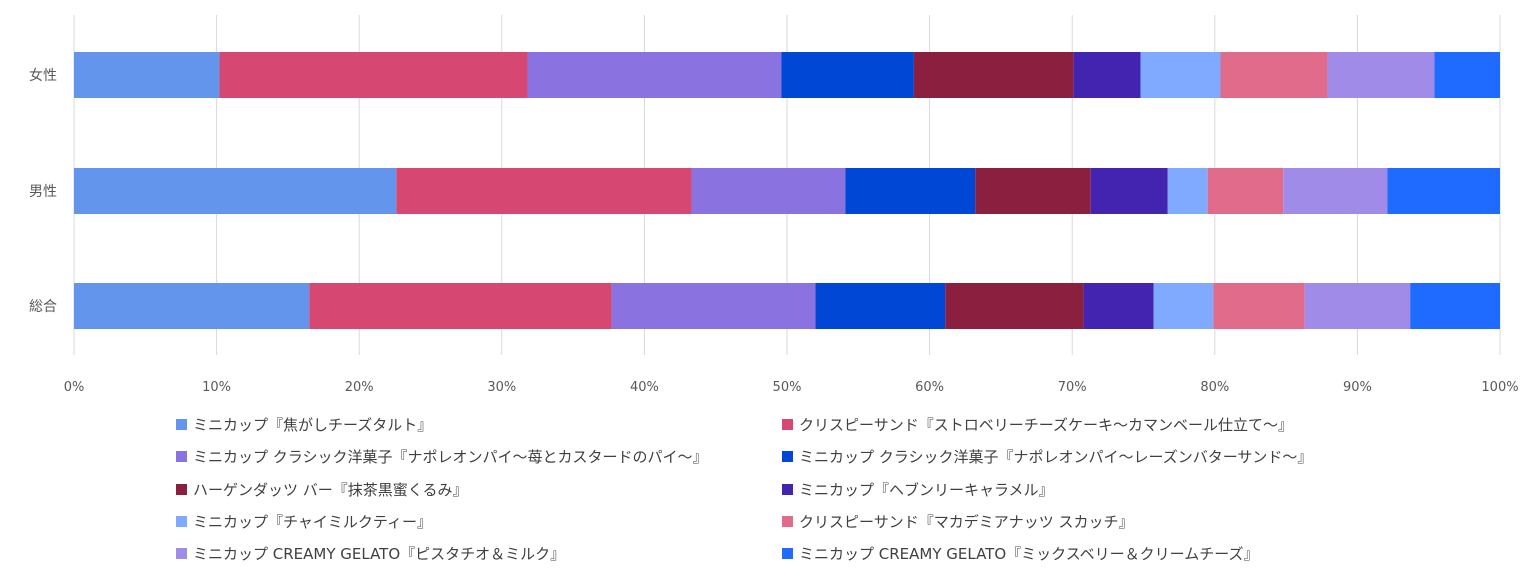  I want to click on x-tick-labels: 0% 10% 20% 30% 40% 50% 60% 70% 80% 90% 100%, so click(791, 387).